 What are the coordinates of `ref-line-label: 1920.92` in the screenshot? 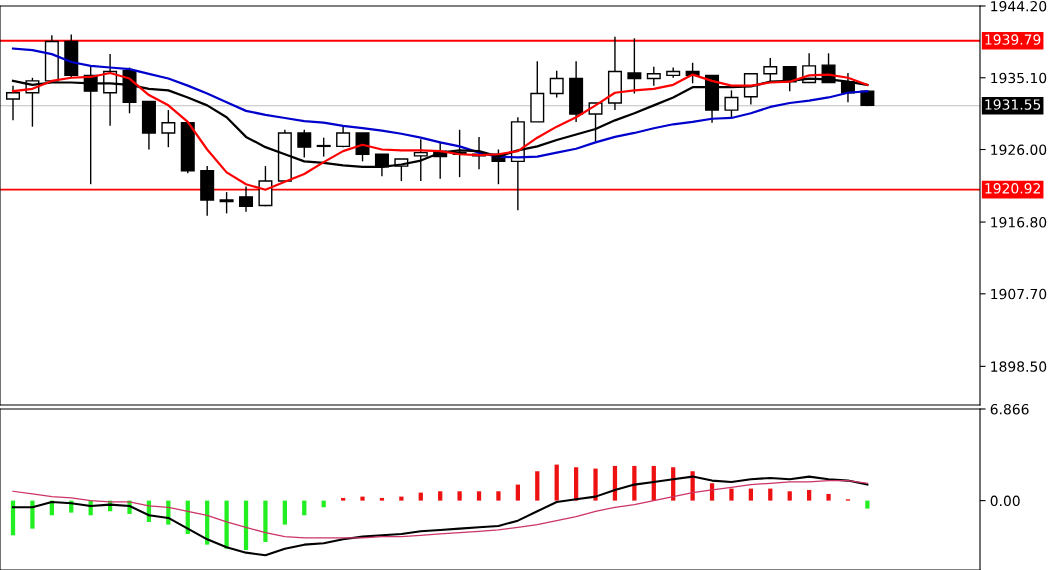 It's located at (1012, 188).